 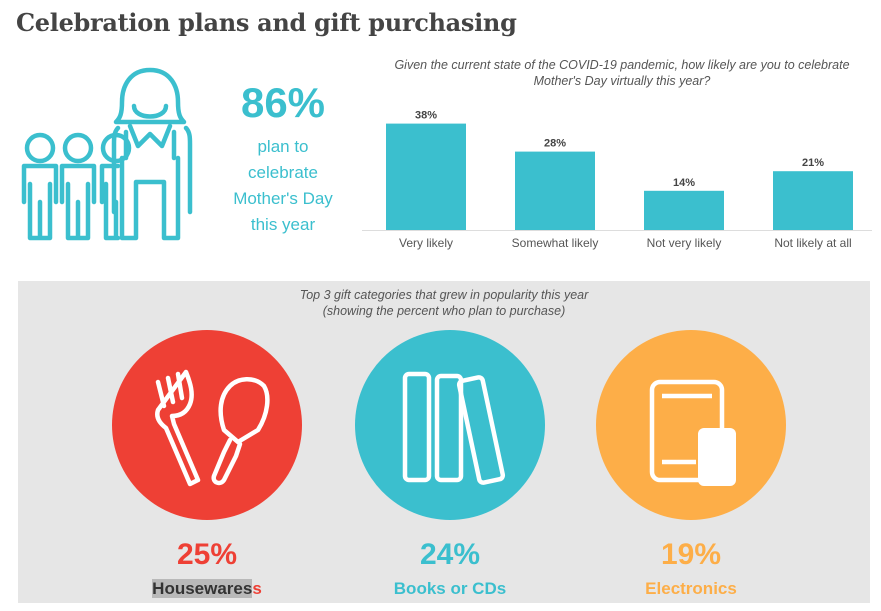 I want to click on gift-electronics: 19% Electronics, so click(x=691, y=465).